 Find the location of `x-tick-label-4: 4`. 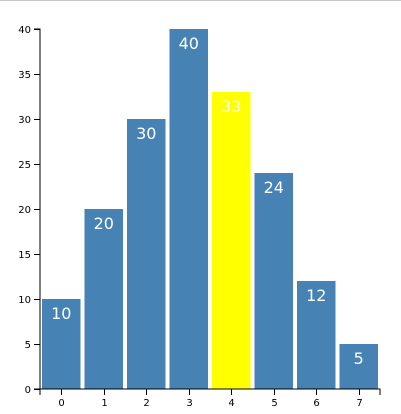

x-tick-label-4: 4 is located at coordinates (231, 403).